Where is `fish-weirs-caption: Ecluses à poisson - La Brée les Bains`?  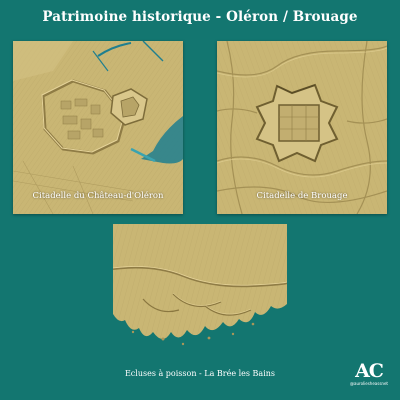
fish-weirs-caption: Ecluses à poisson - La Brée les Bains is located at coordinates (200, 373).